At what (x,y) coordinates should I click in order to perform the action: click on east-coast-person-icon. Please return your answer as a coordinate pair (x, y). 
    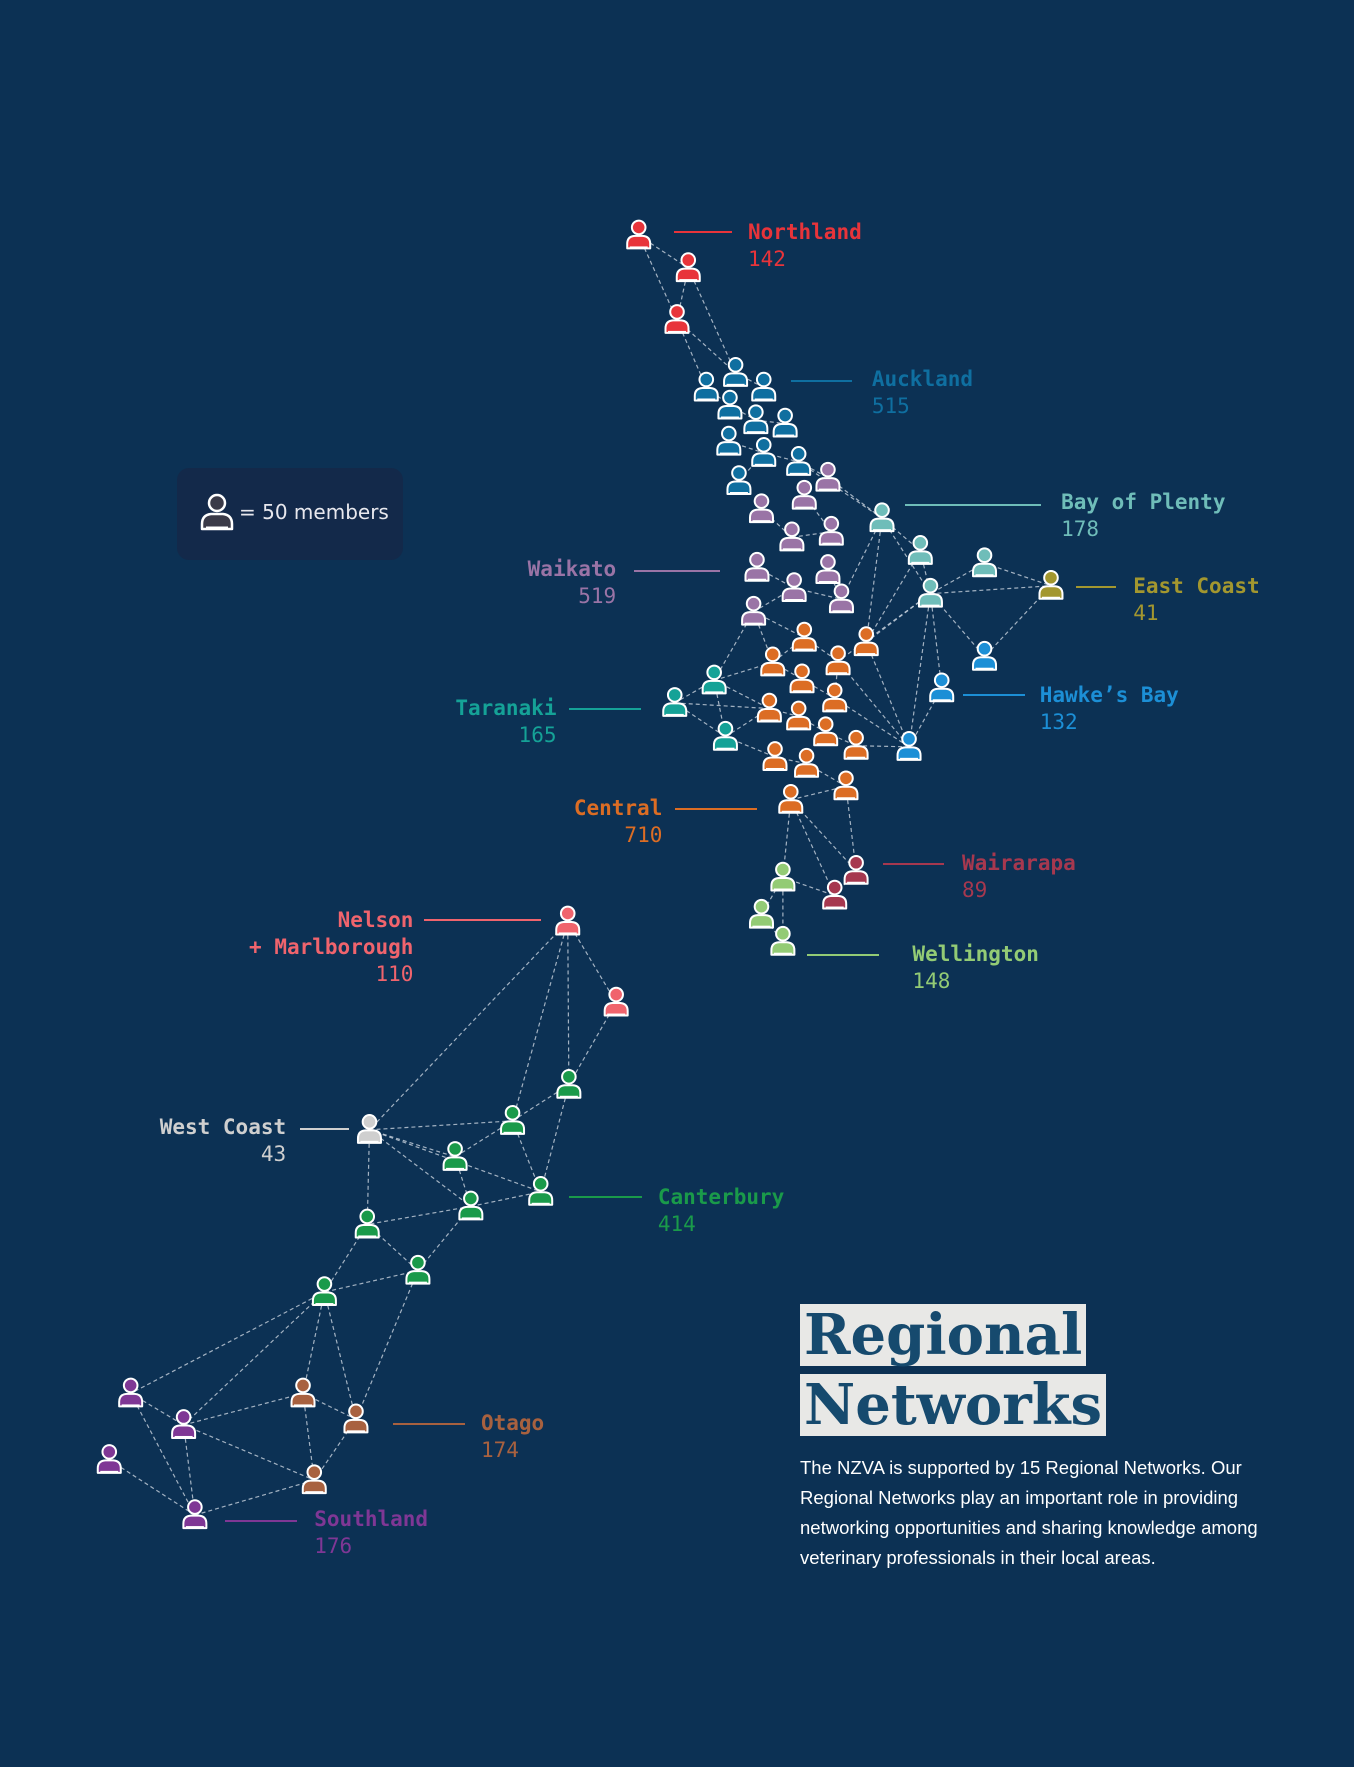
    Looking at the image, I should click on (1051, 584).